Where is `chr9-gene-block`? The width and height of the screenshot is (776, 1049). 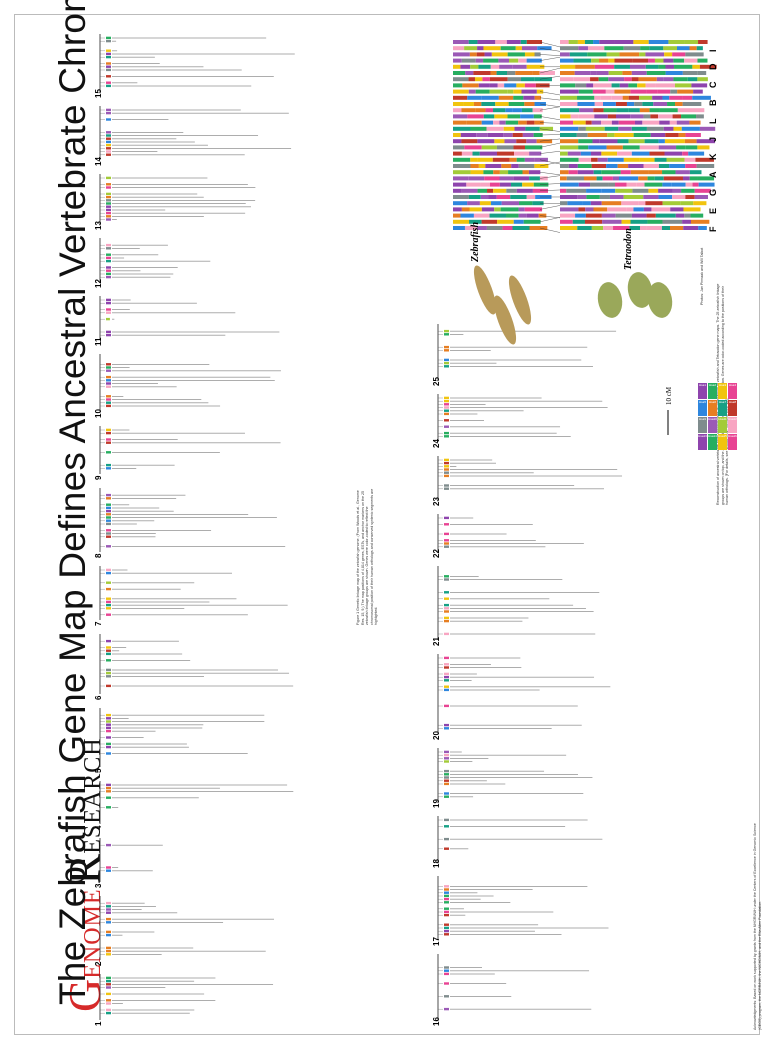 chr9-gene-block is located at coordinates (108, 433).